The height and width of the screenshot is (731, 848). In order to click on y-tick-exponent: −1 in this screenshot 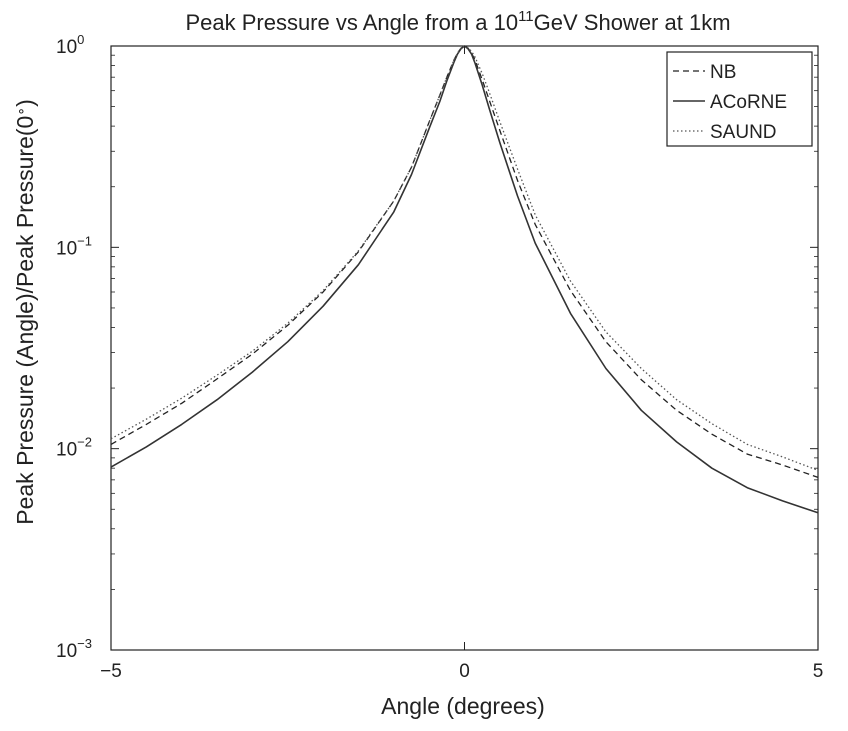, I will do `click(84, 240)`.